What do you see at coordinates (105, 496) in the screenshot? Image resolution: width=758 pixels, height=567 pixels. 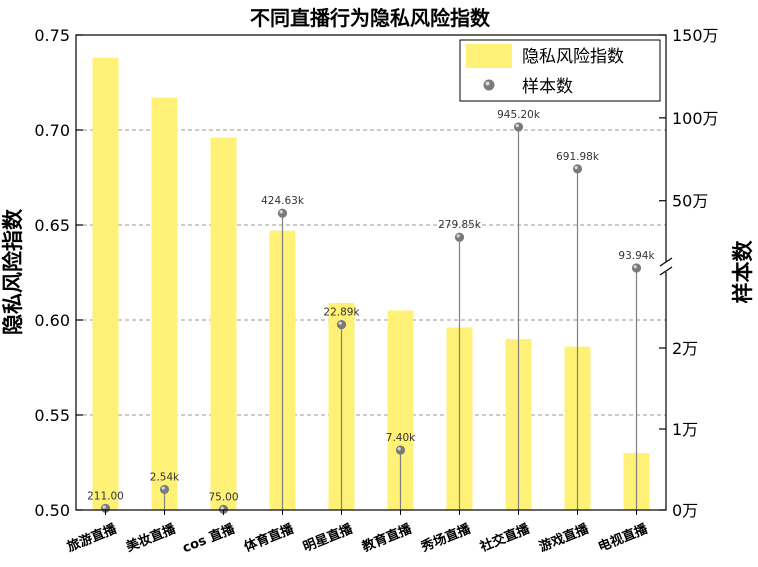 I see `sample-value-label: 211.00` at bounding box center [105, 496].